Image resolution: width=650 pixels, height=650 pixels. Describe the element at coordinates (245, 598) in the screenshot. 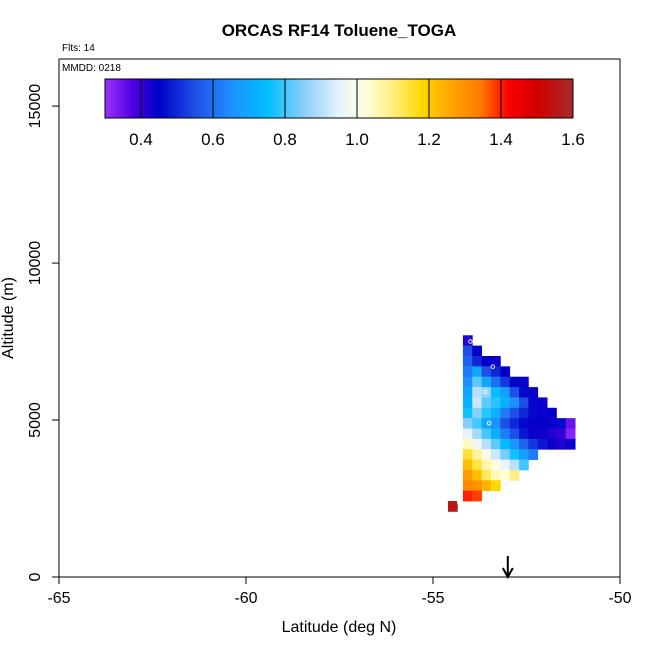

I see `x-tick-label: -60` at that location.